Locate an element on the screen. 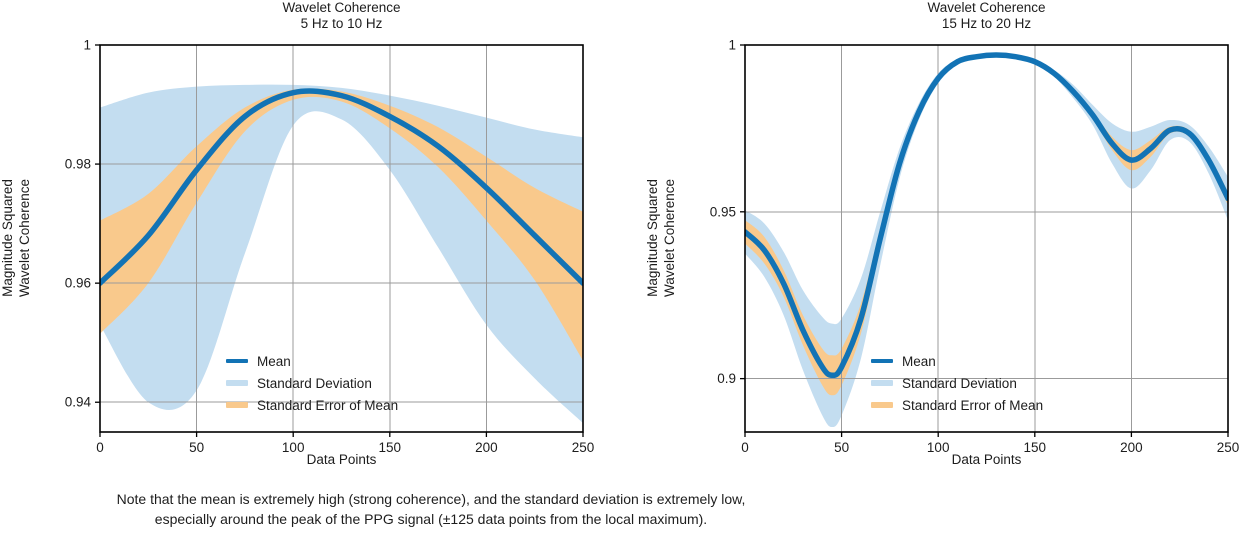 This screenshot has width=1241, height=539. svg-text: 0.95 is located at coordinates (723, 211).